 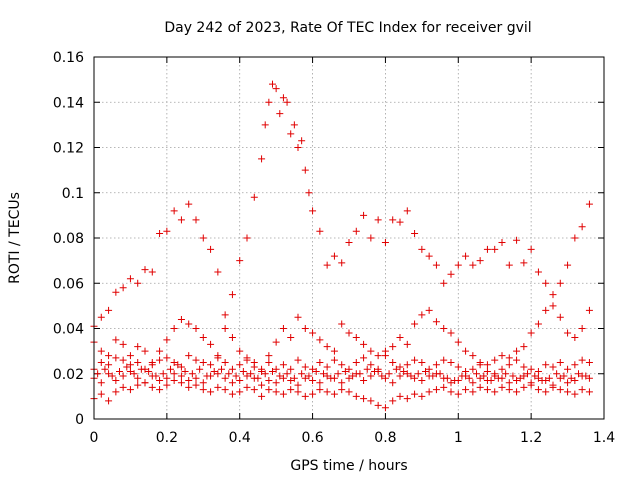 I want to click on y-tick-label: 0.06, so click(x=68, y=284).